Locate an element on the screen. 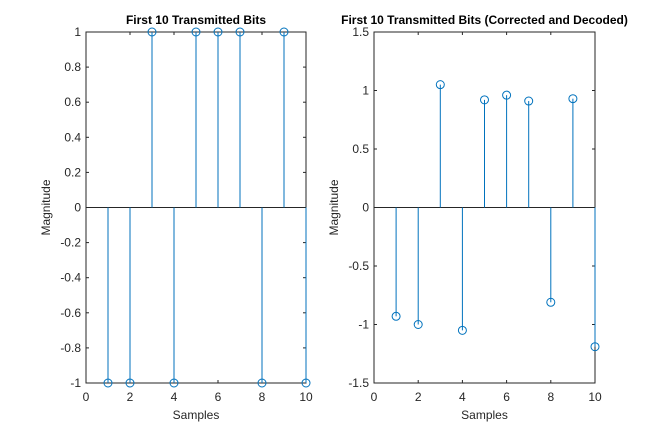 The width and height of the screenshot is (658, 432). right-xtick-label: 2 is located at coordinates (418, 397).